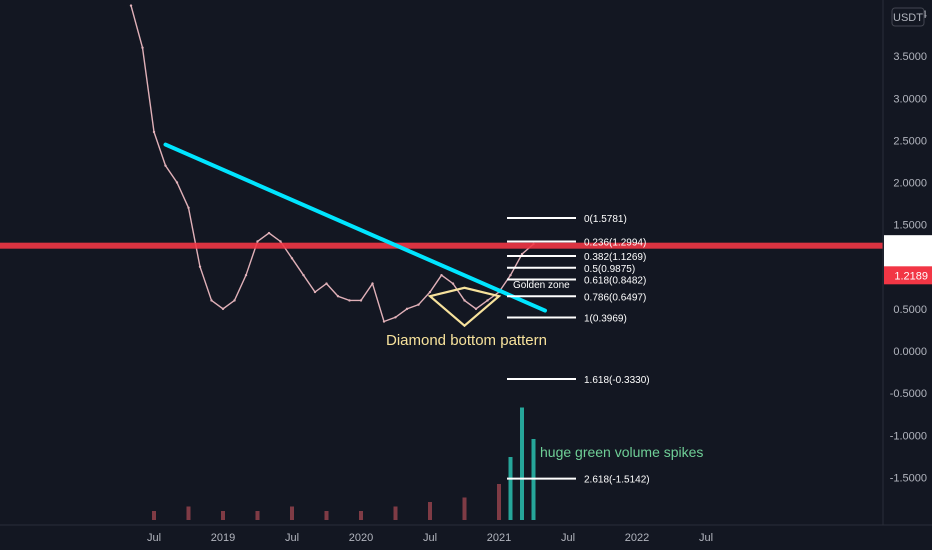 This screenshot has height=550, width=932. Describe the element at coordinates (908, 252) in the screenshot. I see `current-price-box` at that location.